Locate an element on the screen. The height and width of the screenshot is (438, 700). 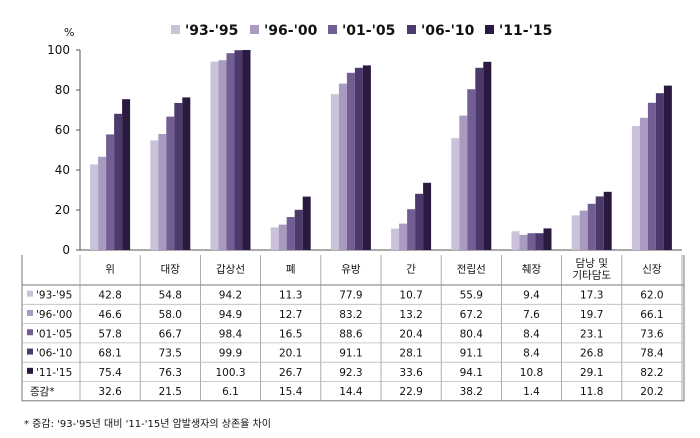
table-cell: 32.6 is located at coordinates (110, 392).